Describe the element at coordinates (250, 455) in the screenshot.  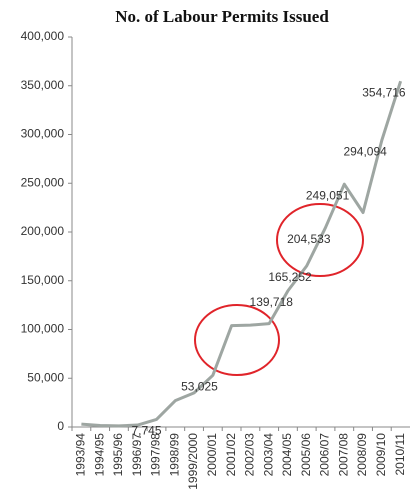
I see `x-tick-label: 2002/03` at that location.